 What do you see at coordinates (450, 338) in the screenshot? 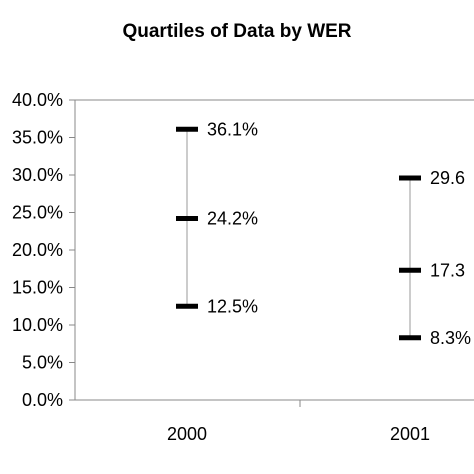
I see `q1-data-label: 8.3%` at bounding box center [450, 338].